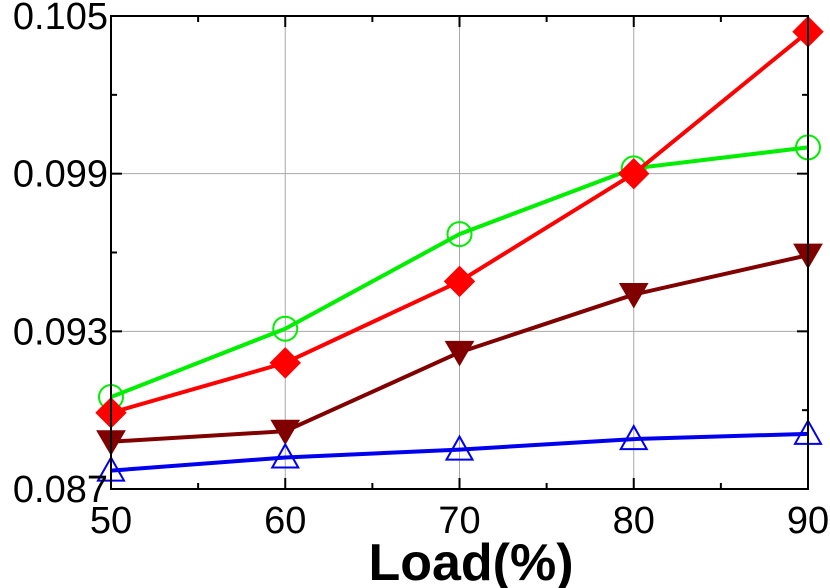 The image size is (830, 588). Describe the element at coordinates (111, 521) in the screenshot. I see `x-tick-label: 50` at that location.